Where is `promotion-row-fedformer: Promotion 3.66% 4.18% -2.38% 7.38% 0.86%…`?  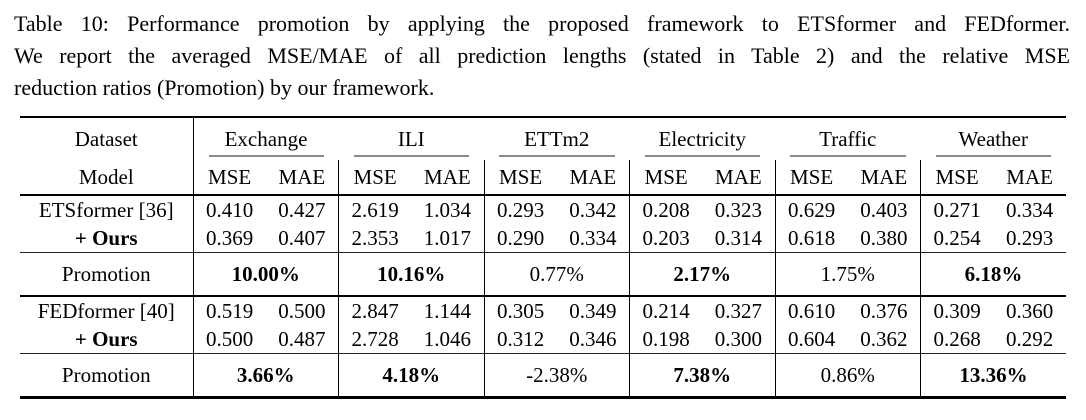
promotion-row-fedformer: Promotion 3.66% 4.18% -2.38% 7.38% 0.86%… is located at coordinates (543, 376).